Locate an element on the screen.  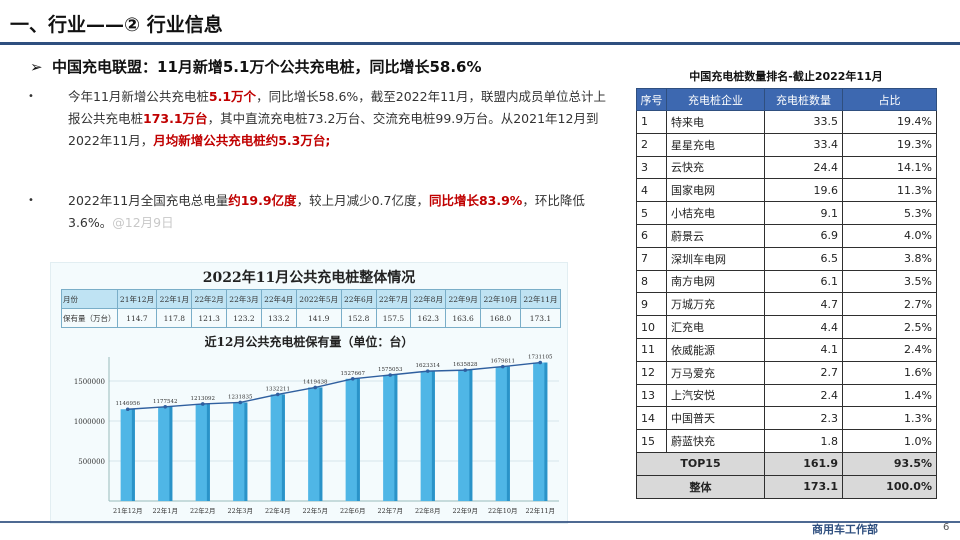
rank-cell: 15 is located at coordinates (651, 441).